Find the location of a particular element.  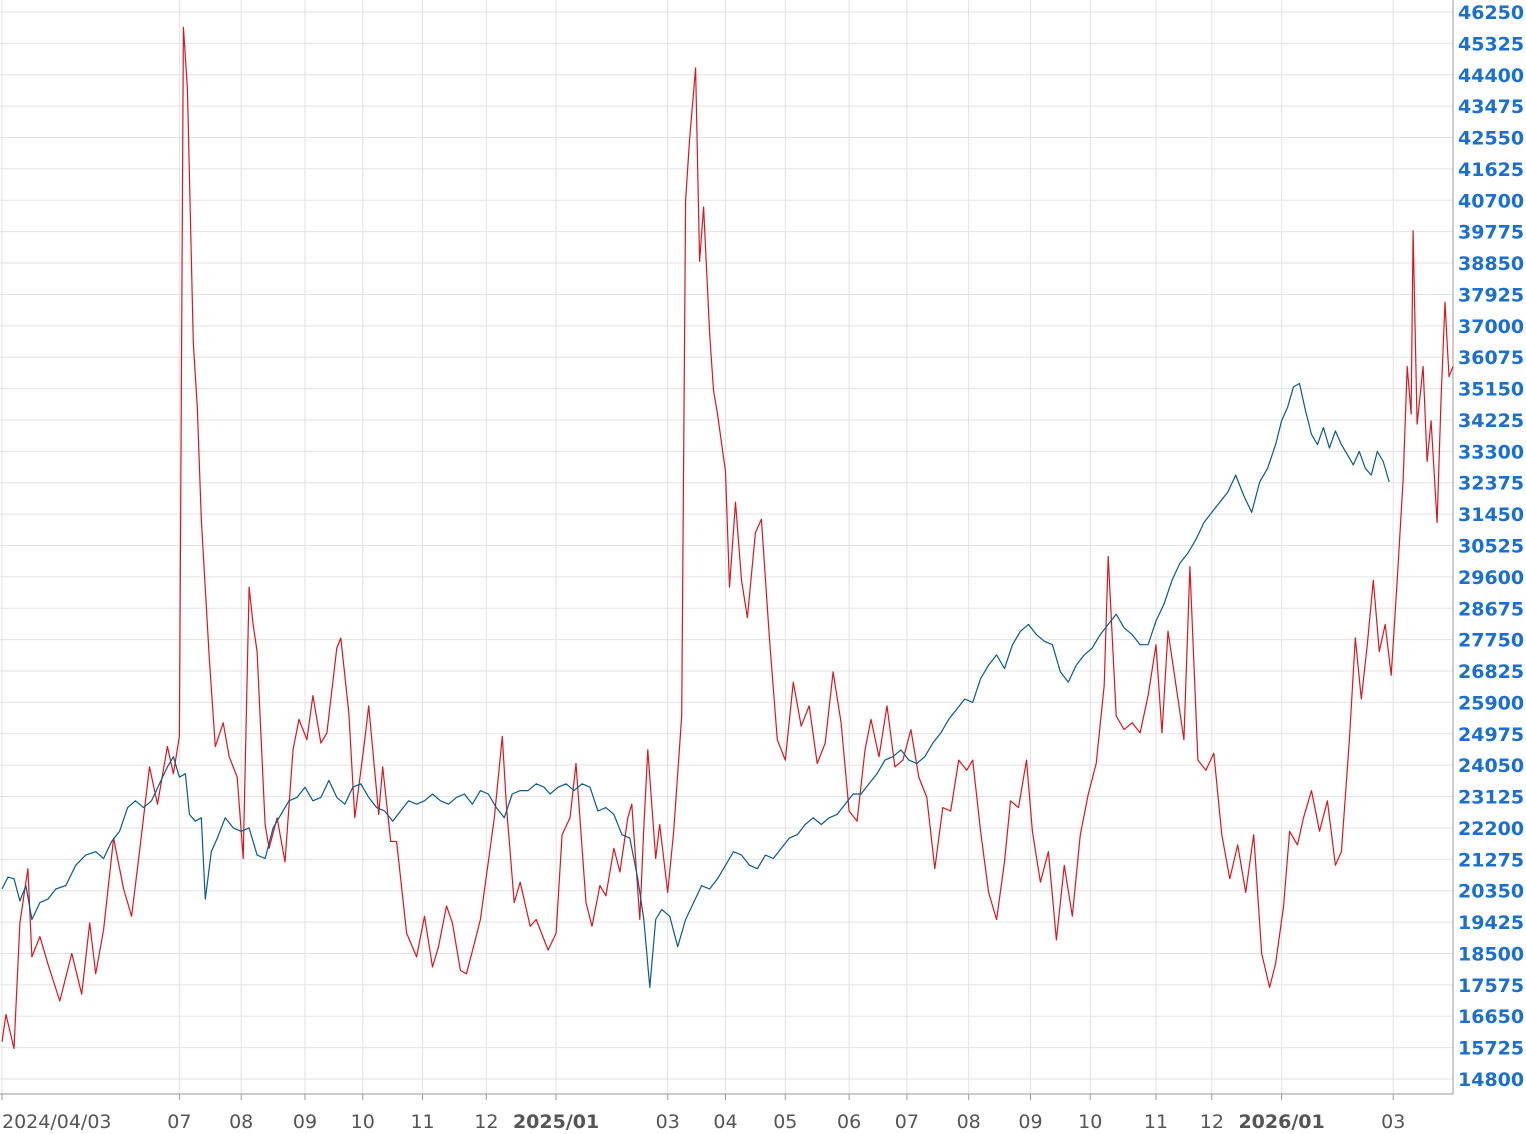

y-tick-label: 15725 is located at coordinates (1491, 1049).